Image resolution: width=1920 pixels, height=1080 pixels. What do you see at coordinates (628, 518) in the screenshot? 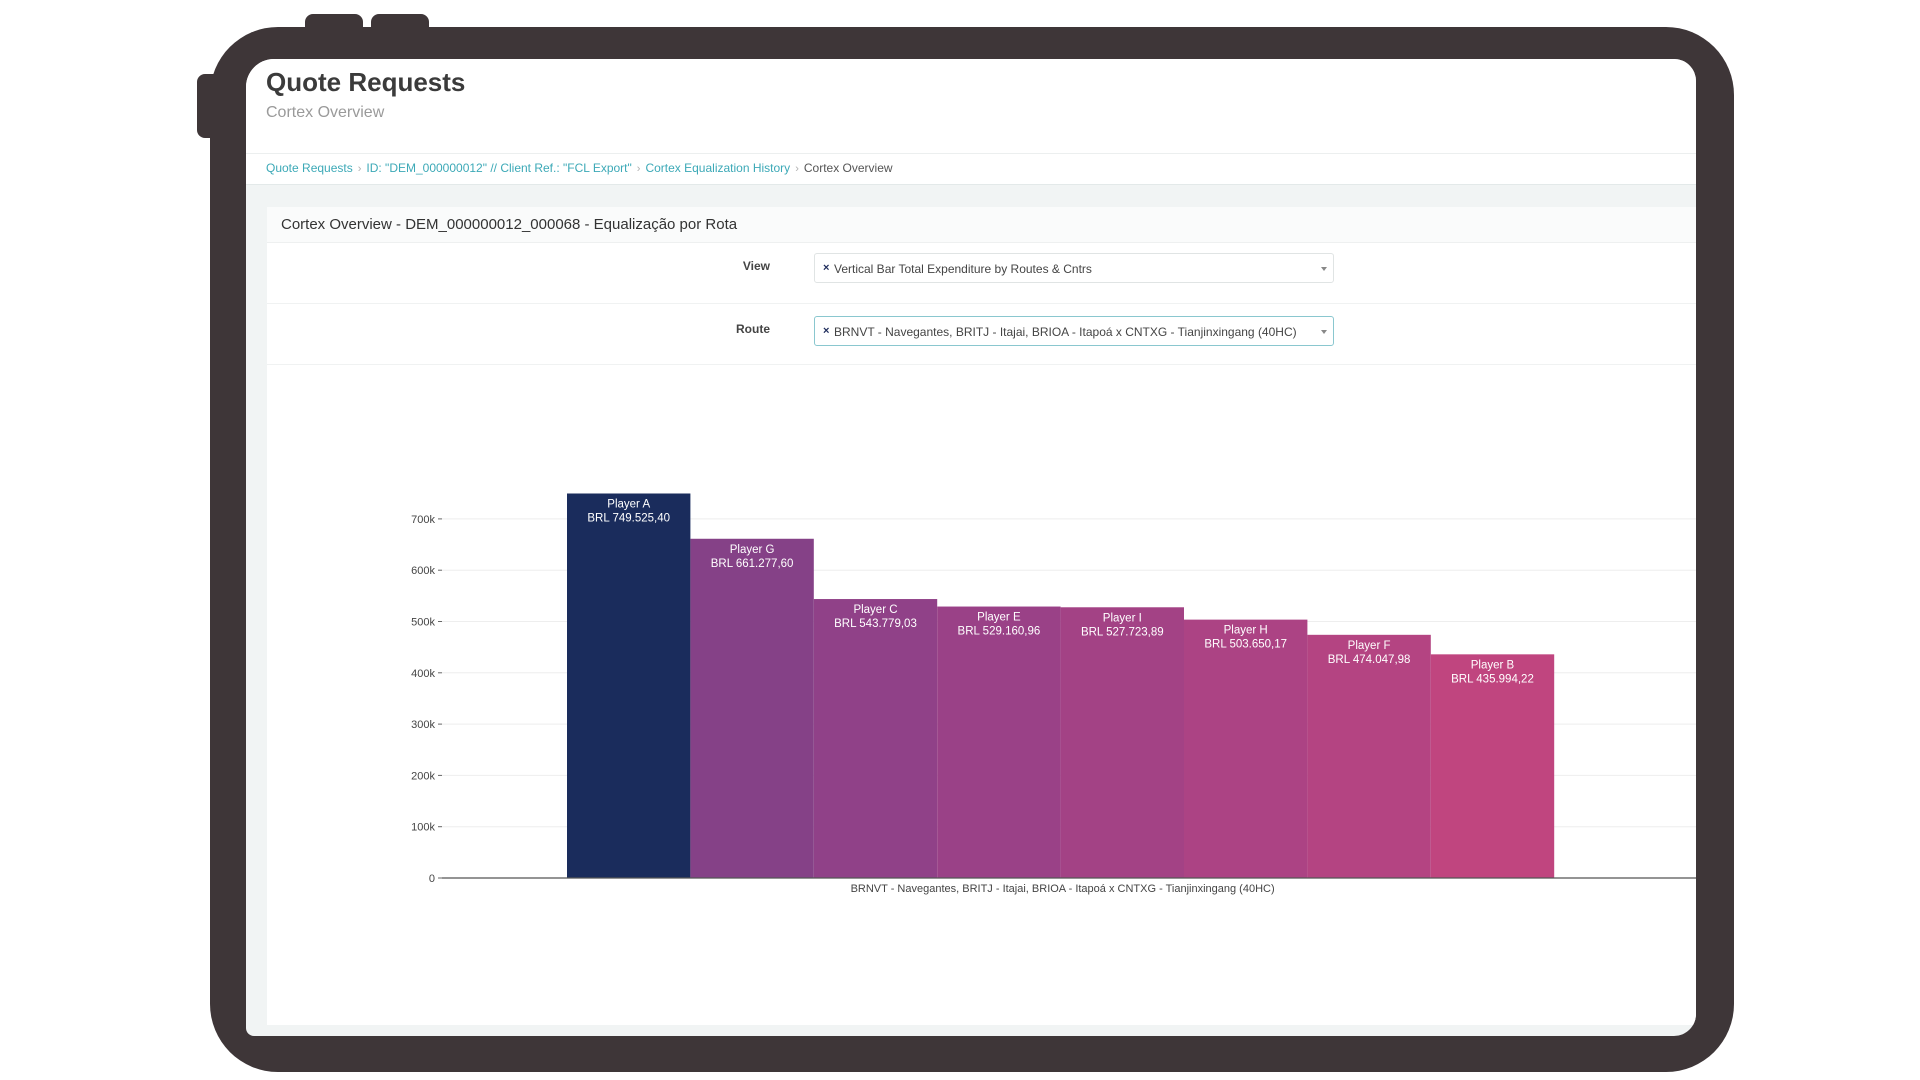
I see `bar-label-value: BRL 749.525,40` at bounding box center [628, 518].